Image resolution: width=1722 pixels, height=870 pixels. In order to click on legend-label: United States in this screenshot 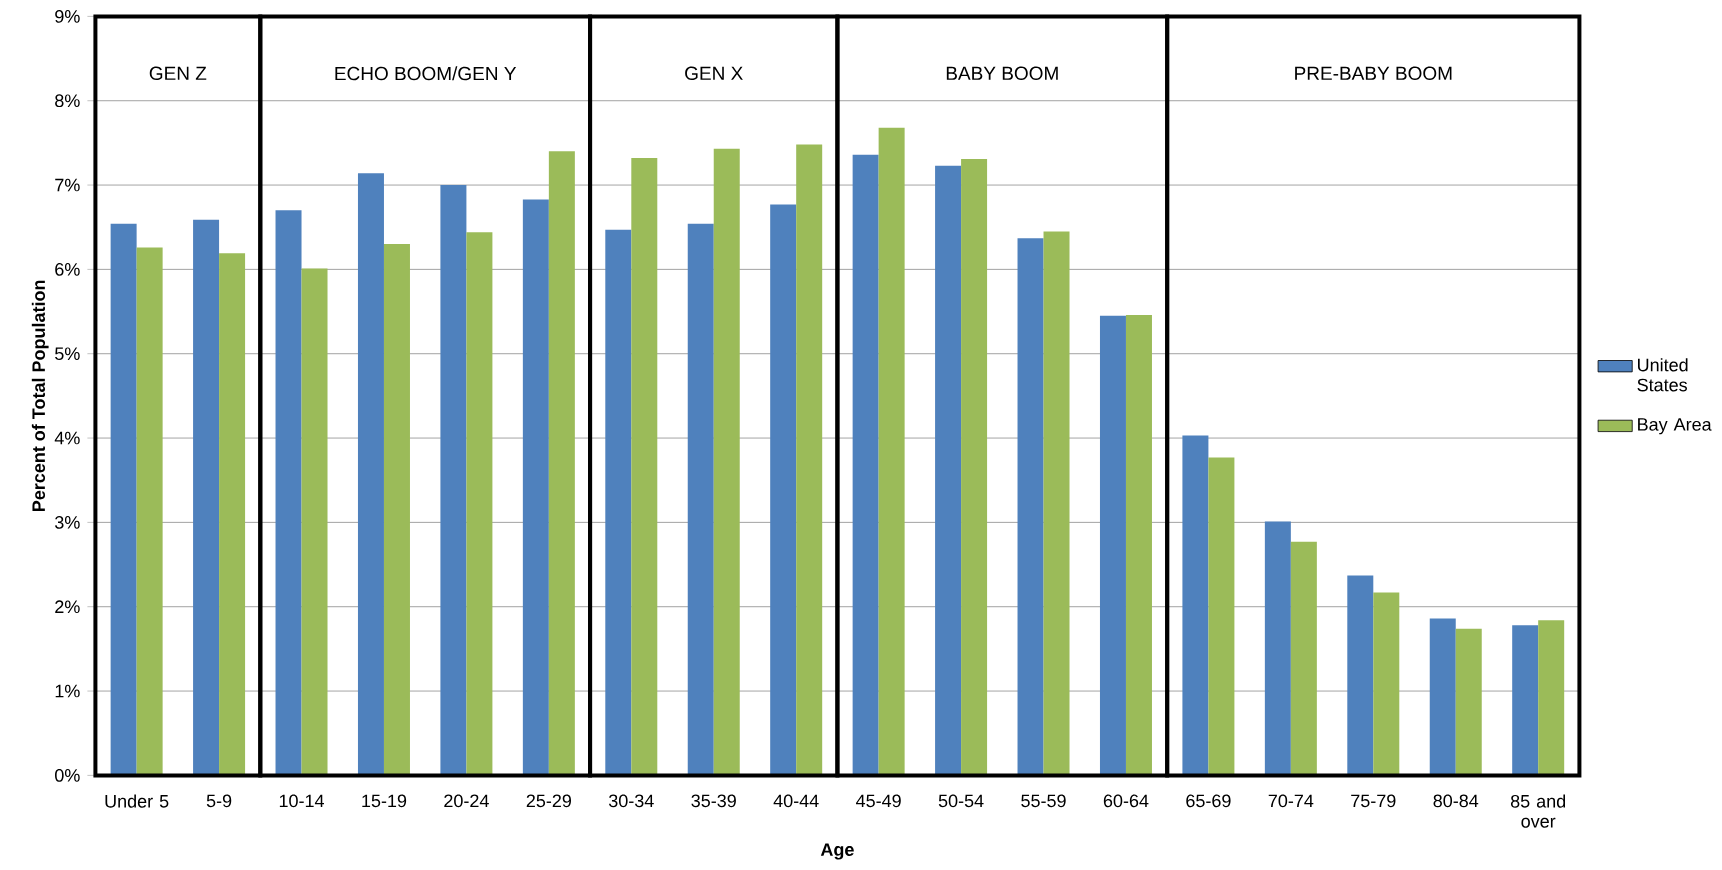, I will do `click(1662, 375)`.